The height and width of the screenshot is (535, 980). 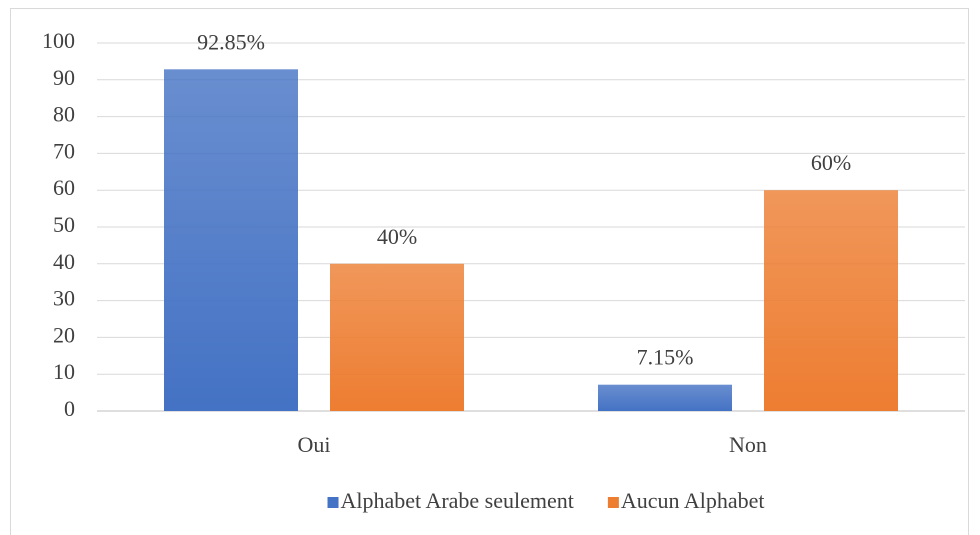 I want to click on y-tick-label: 0, so click(x=69, y=408).